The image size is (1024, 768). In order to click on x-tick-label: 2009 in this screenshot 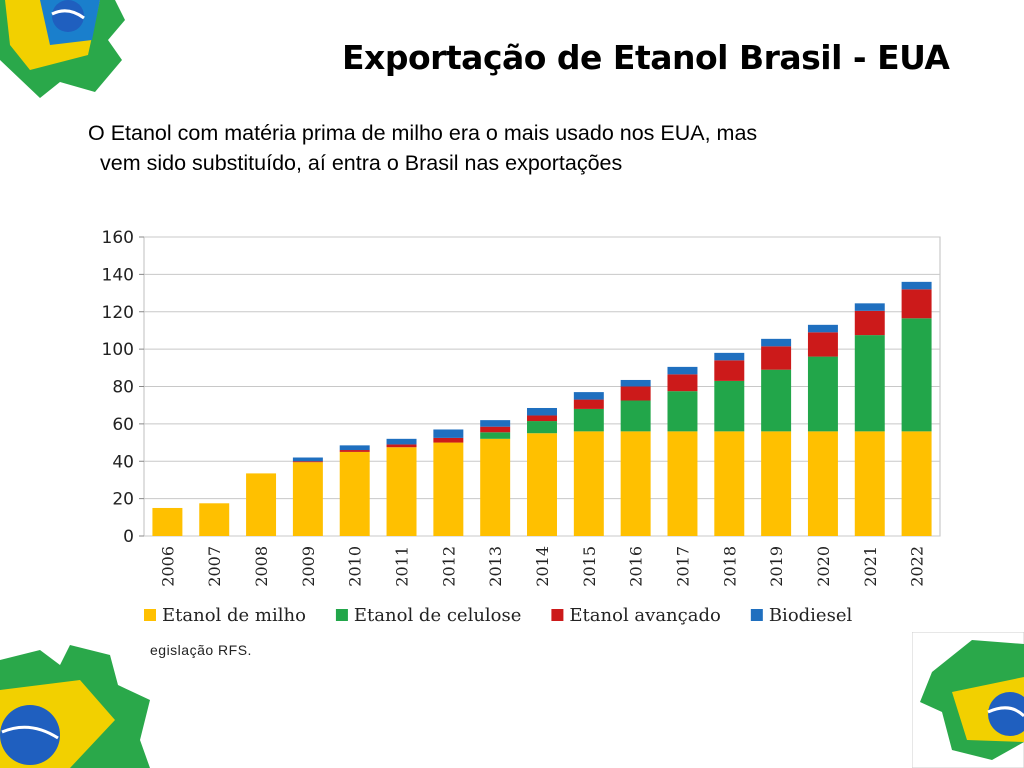, I will do `click(308, 566)`.